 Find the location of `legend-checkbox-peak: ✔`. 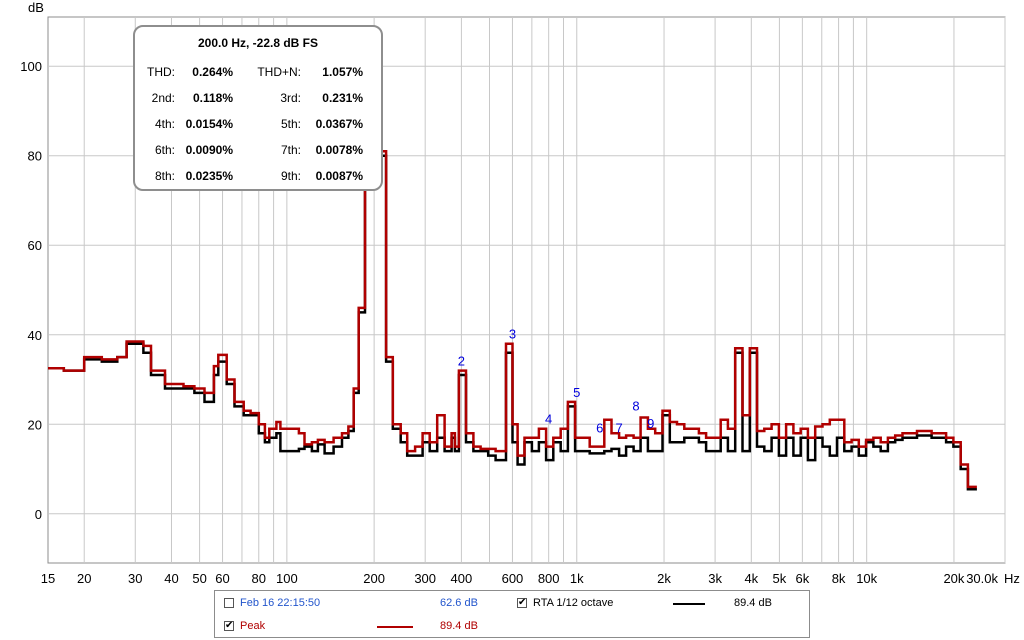

legend-checkbox-peak: ✔ is located at coordinates (229, 625).